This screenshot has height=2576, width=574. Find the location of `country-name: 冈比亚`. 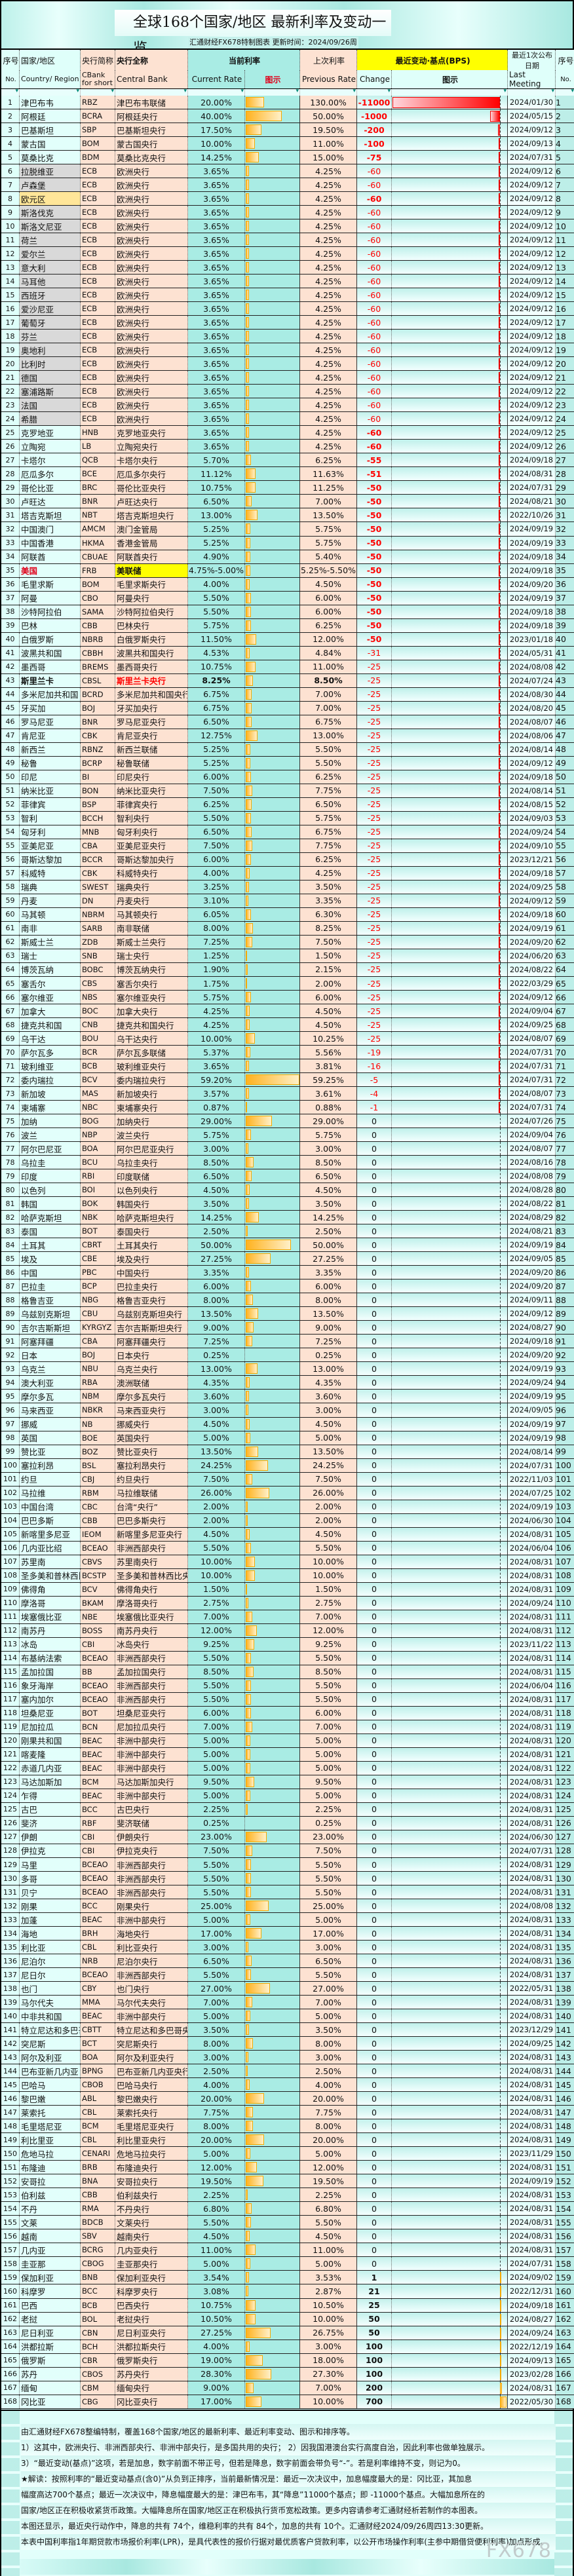

country-name: 冈比亚 is located at coordinates (50, 2401).